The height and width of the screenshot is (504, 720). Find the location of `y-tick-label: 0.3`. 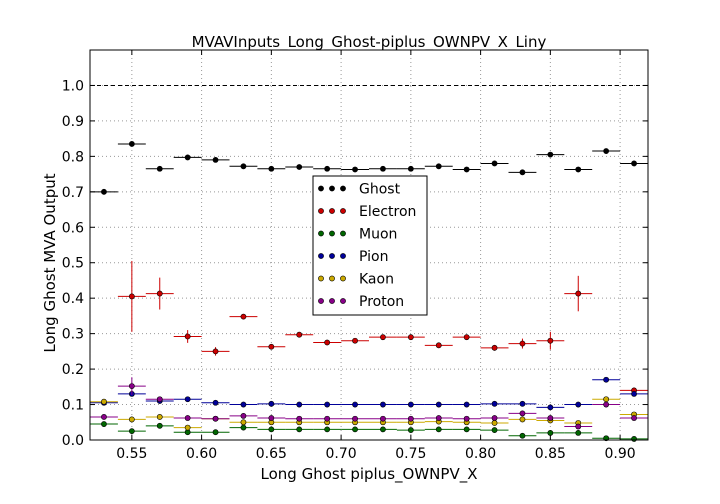

y-tick-label: 0.3 is located at coordinates (73, 335).